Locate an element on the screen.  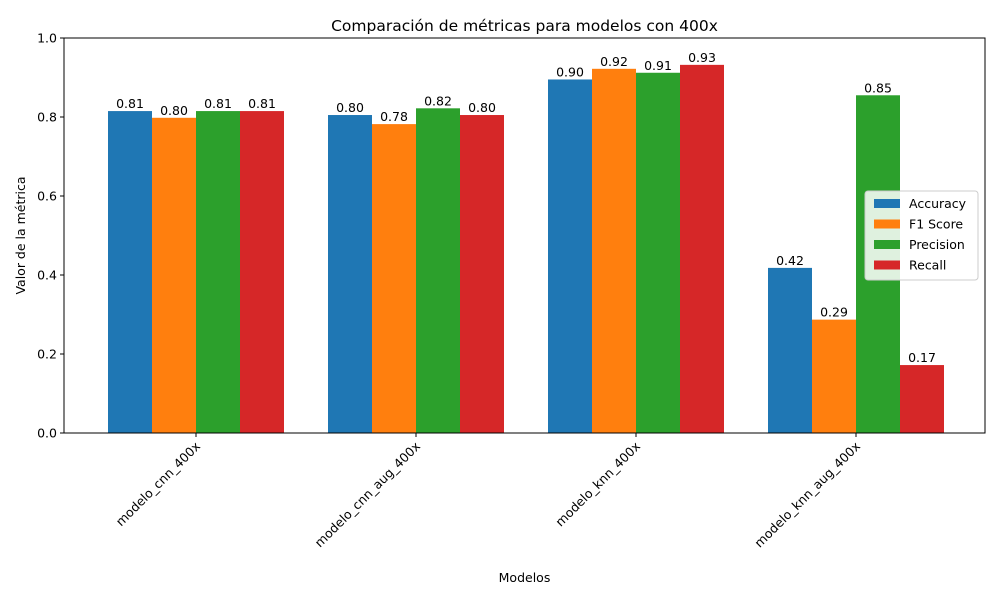
y-tick-label: 1.0 is located at coordinates (47, 38).